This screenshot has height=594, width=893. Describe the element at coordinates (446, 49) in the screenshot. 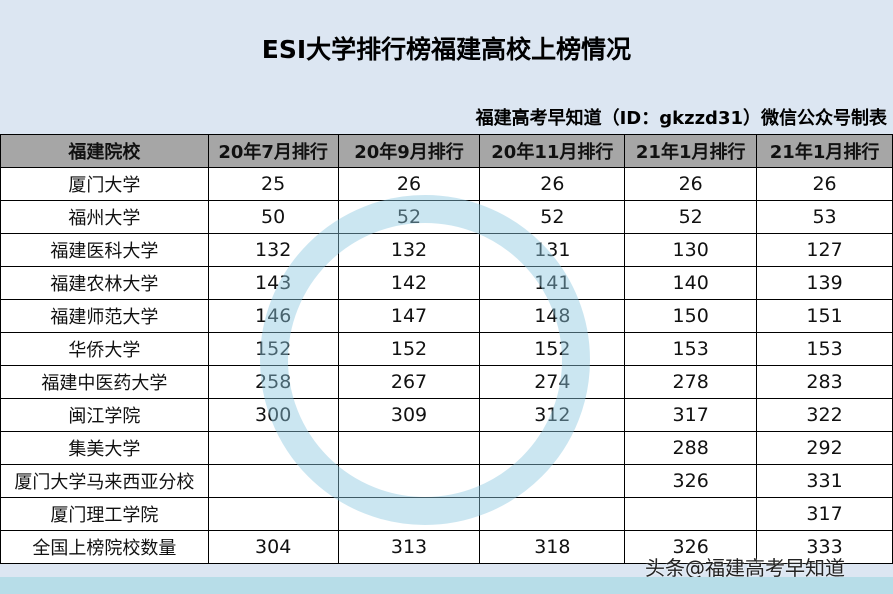

I see `page-title: ESI大学排行榜福建高校上榜情况` at that location.